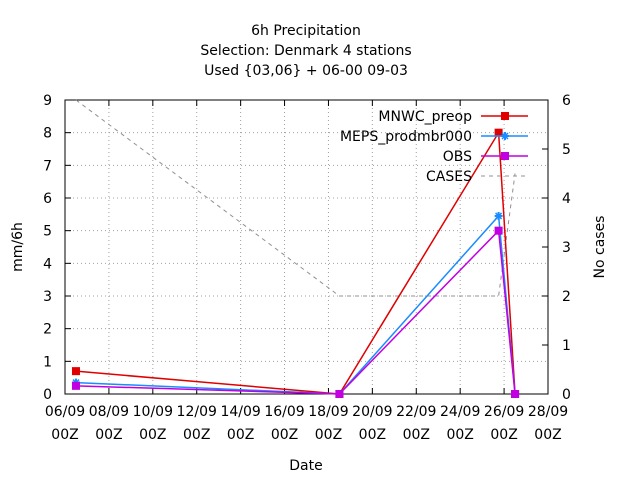 The width and height of the screenshot is (640, 480). Describe the element at coordinates (197, 412) in the screenshot. I see `x-tick-label: 12/09` at that location.